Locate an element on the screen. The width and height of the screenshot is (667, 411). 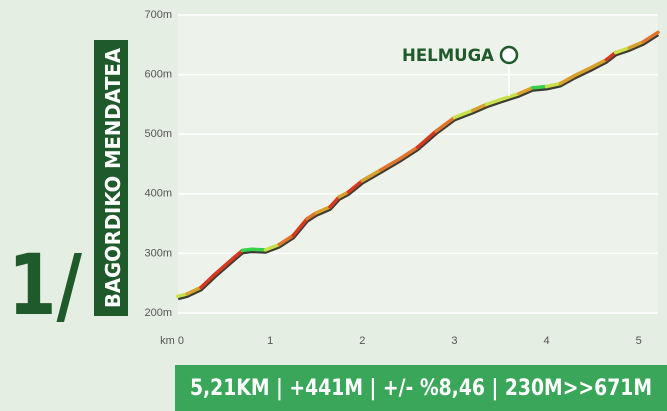
summary-box is located at coordinates (421, 388).